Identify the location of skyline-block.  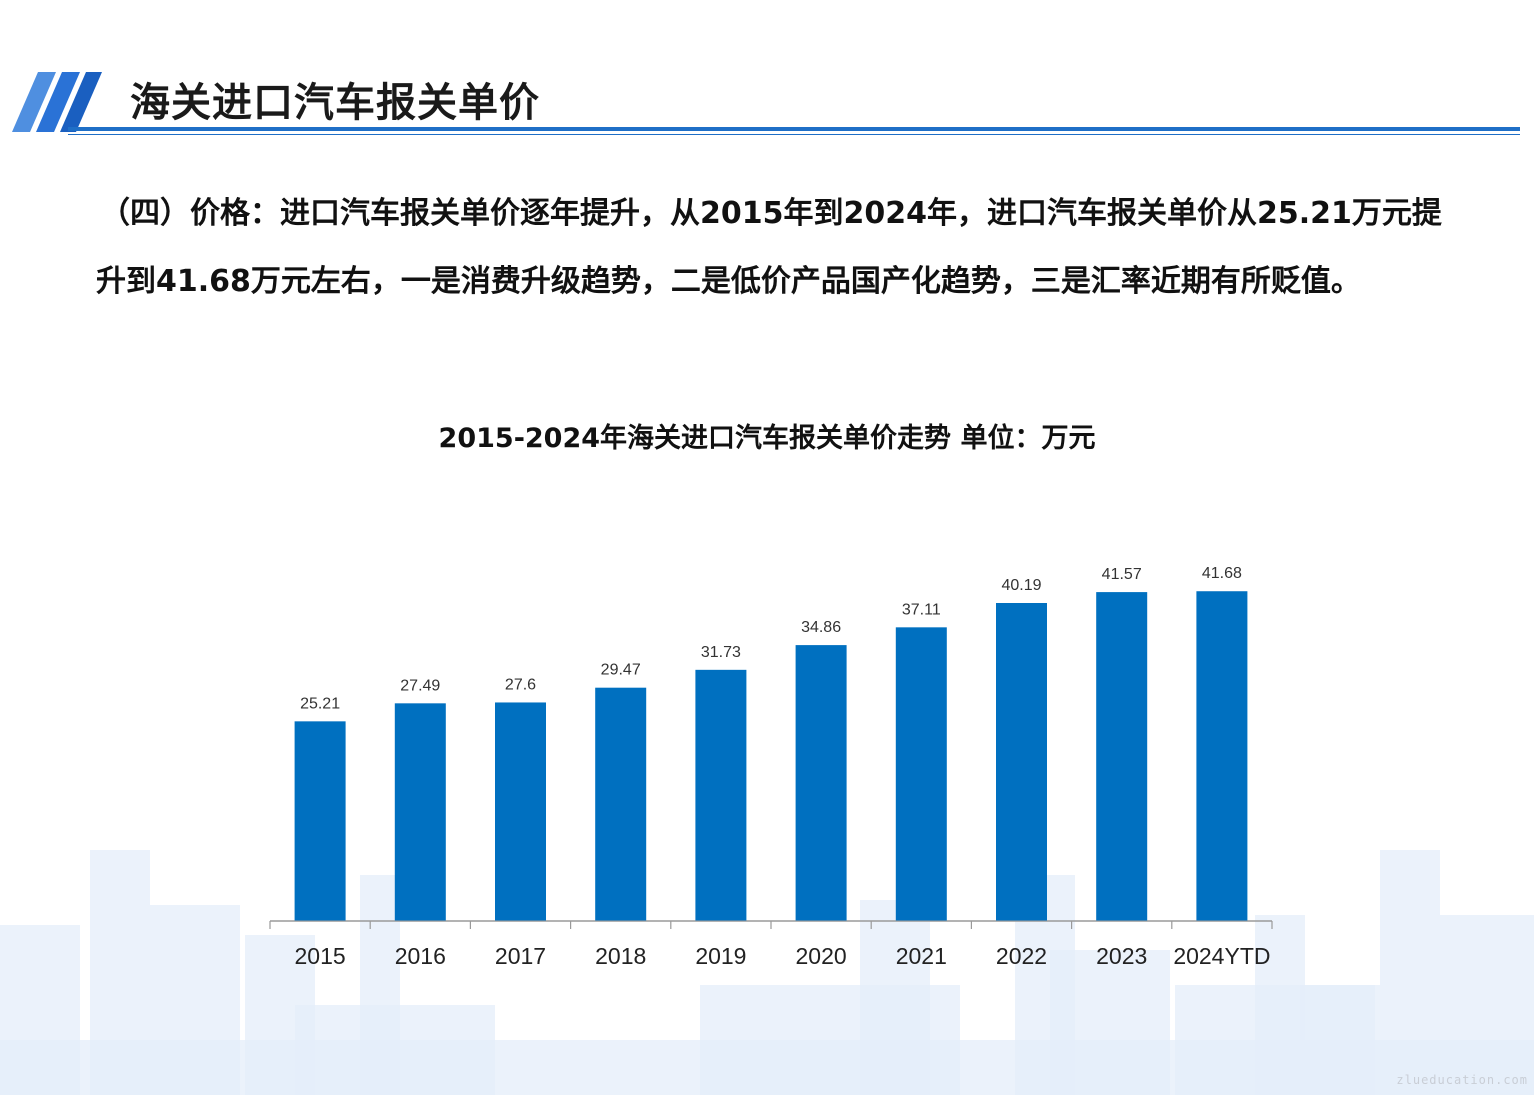
(767, 1067).